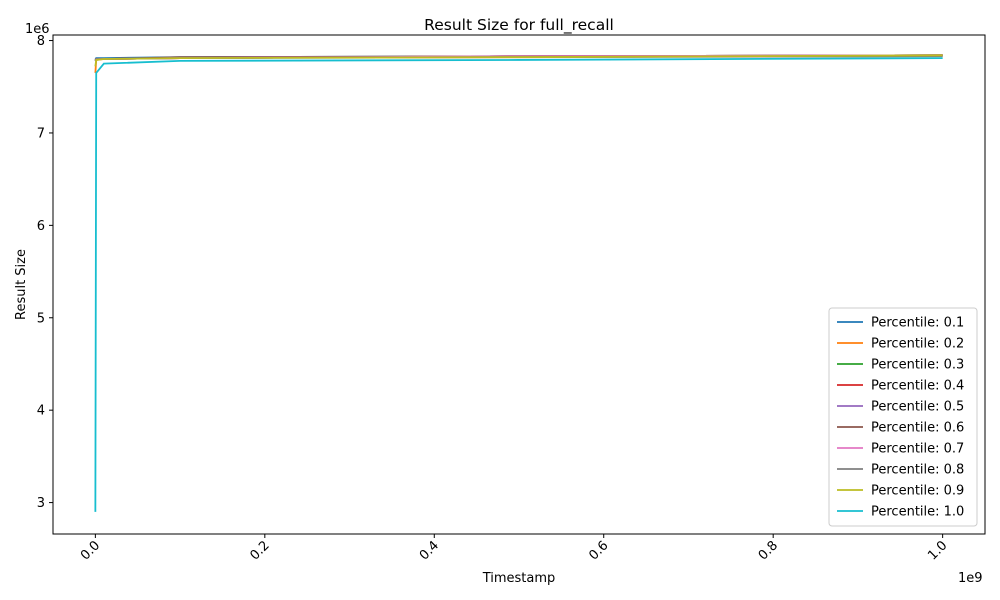 This screenshot has height=600, width=1000. I want to click on legend-entry: Percentile: 0.1, so click(917, 323).